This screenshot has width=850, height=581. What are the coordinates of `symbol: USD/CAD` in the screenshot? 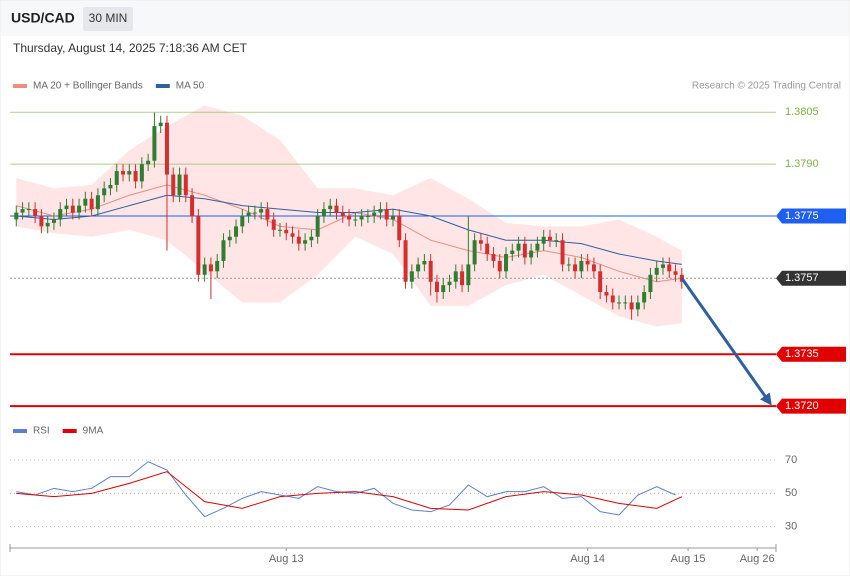 It's located at (43, 18).